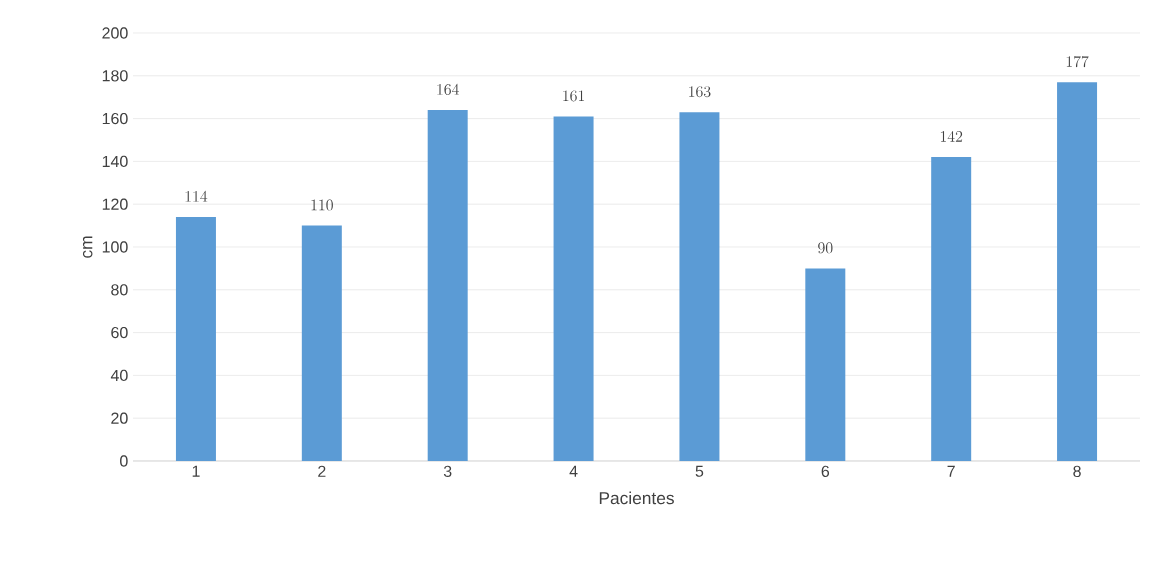 Image resolution: width=1168 pixels, height=578 pixels. What do you see at coordinates (115, 33) in the screenshot?
I see `y-tick-label: 200` at bounding box center [115, 33].